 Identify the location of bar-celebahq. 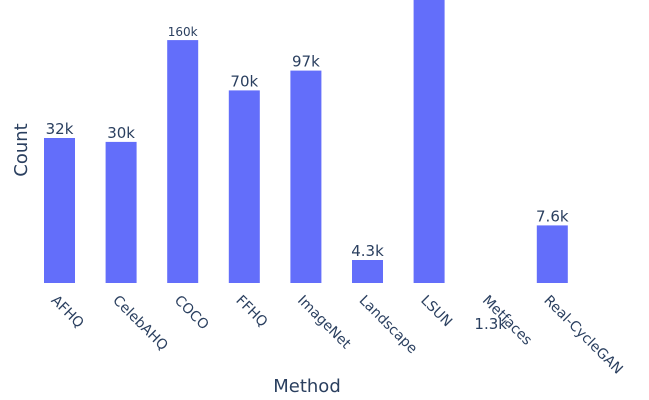
(121, 212).